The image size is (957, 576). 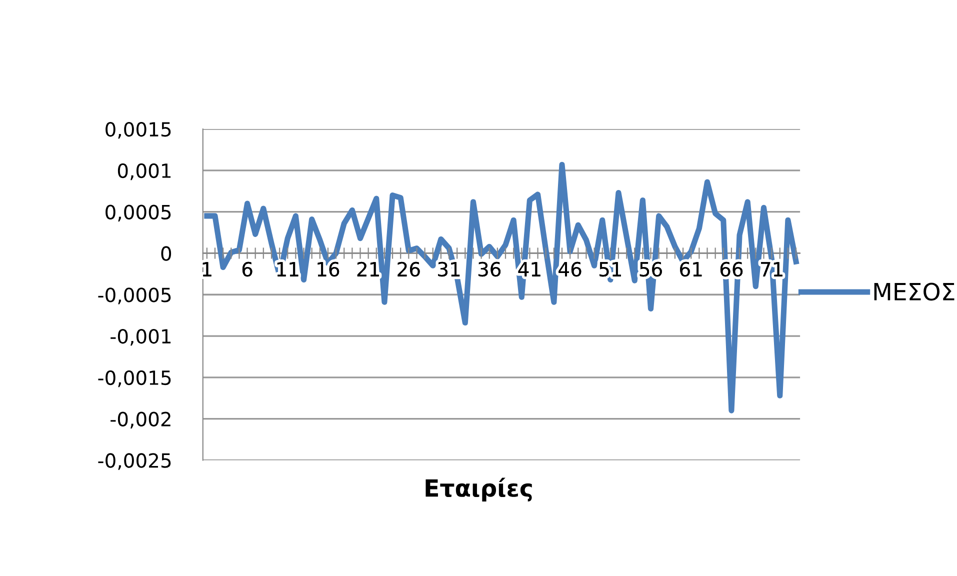 What do you see at coordinates (138, 213) in the screenshot?
I see `y-tick-label: 0,0005` at bounding box center [138, 213].